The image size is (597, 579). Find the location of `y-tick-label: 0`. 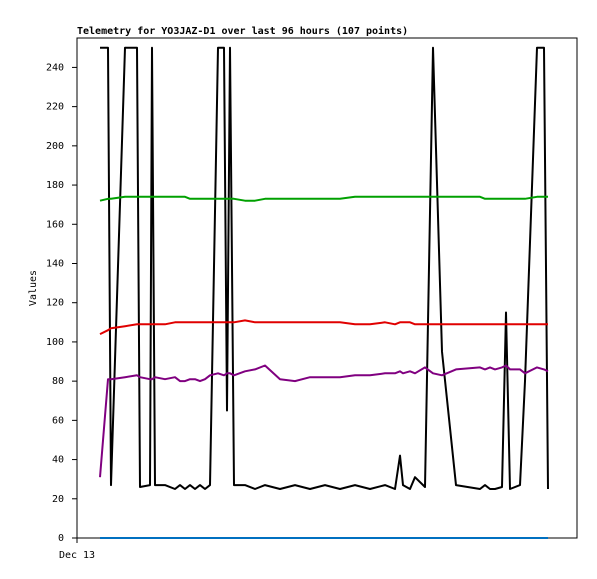

y-tick-label: 0 is located at coordinates (61, 538).